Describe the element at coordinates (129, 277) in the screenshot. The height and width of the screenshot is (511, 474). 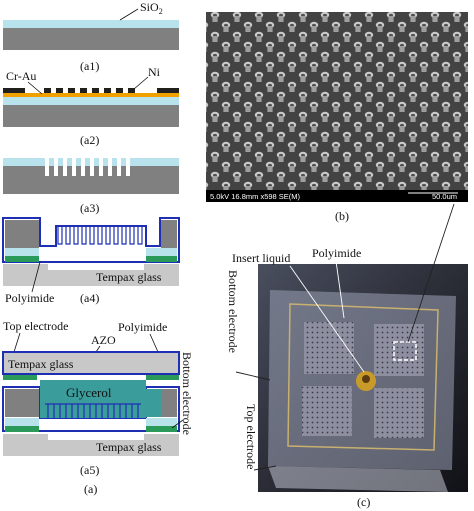
I see `tempax-label: Tempax glass` at that location.